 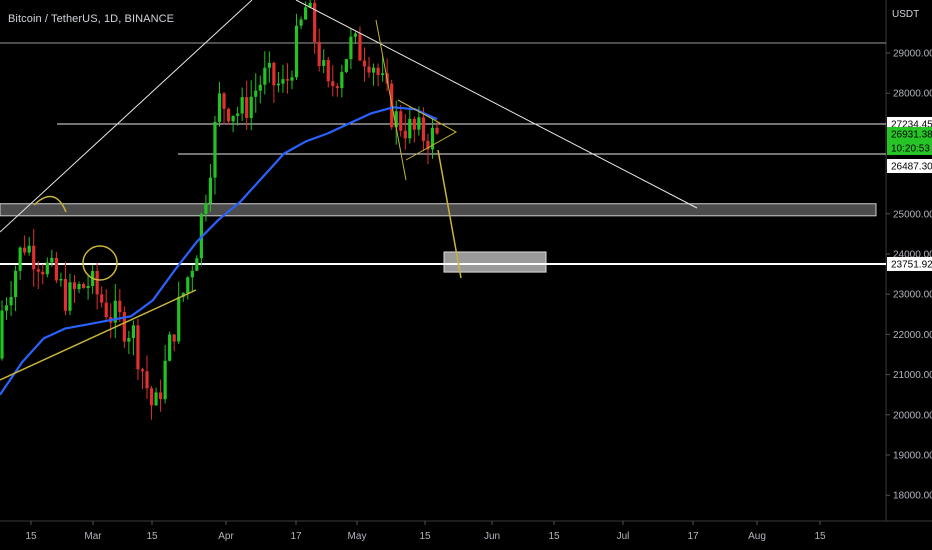 I want to click on support-level-tag-bg, so click(x=909, y=263).